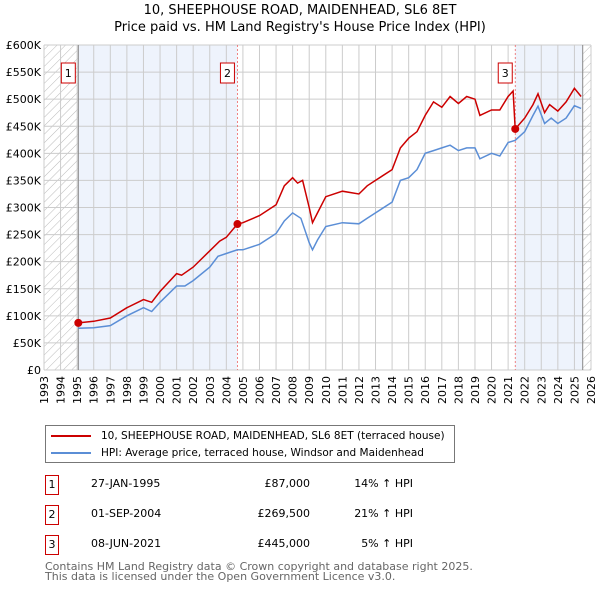 This screenshot has height=590, width=600. I want to click on y-tick-label: £600K, so click(24, 45).